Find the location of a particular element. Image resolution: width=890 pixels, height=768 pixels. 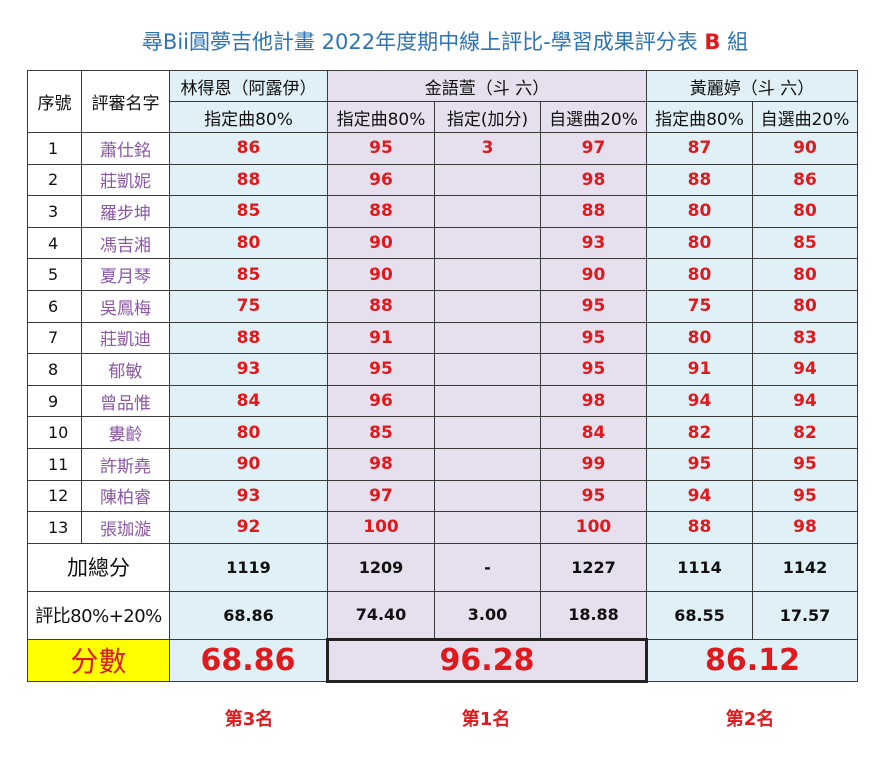

final-score-player-1: 68.86 is located at coordinates (248, 660).